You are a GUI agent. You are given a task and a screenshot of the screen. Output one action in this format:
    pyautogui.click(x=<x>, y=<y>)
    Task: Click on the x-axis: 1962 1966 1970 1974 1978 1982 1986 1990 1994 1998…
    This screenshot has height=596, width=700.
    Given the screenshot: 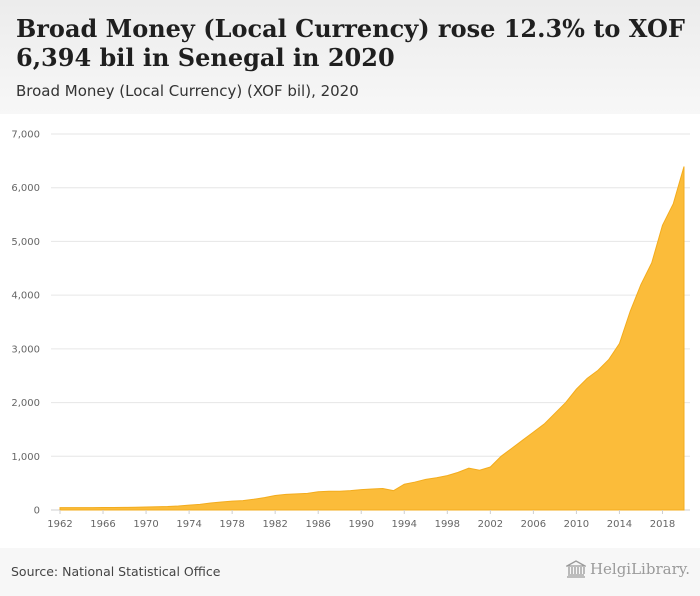 What is the action you would take?
    pyautogui.click(x=361, y=520)
    